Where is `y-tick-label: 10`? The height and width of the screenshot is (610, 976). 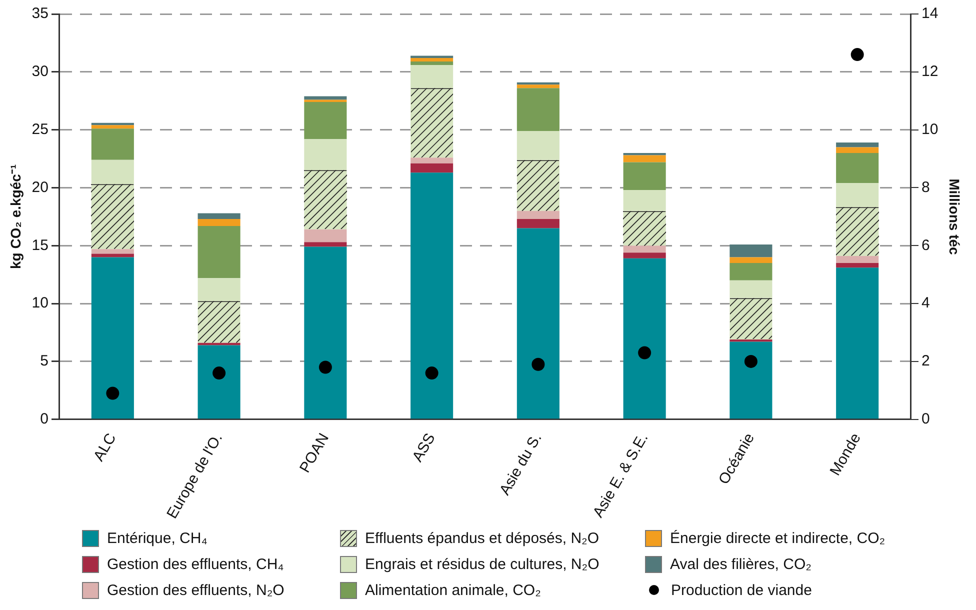 y-tick-label: 10 is located at coordinates (40, 303).